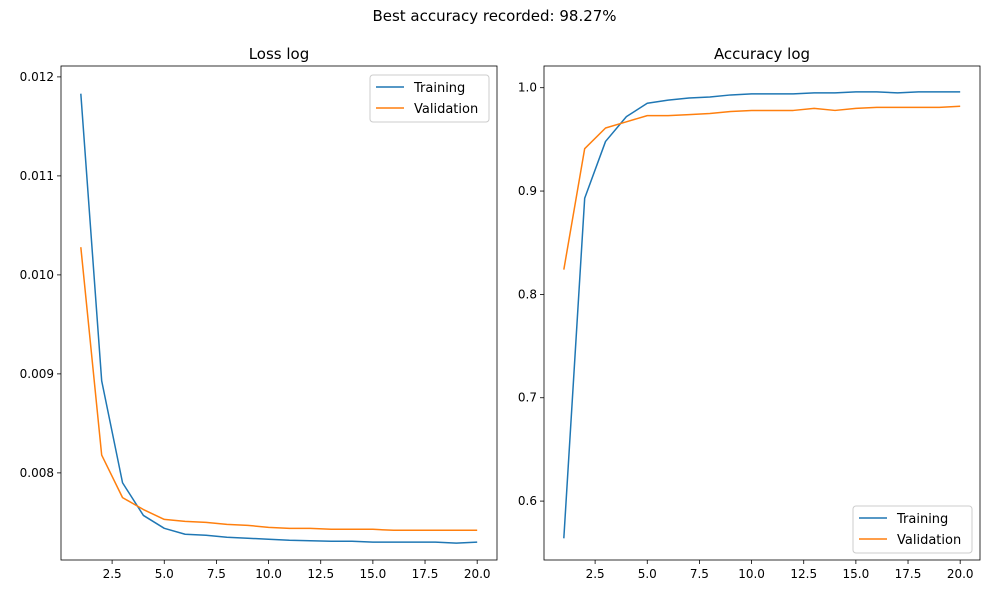  What do you see at coordinates (279, 54) in the screenshot?
I see `chart-title: Loss log` at bounding box center [279, 54].